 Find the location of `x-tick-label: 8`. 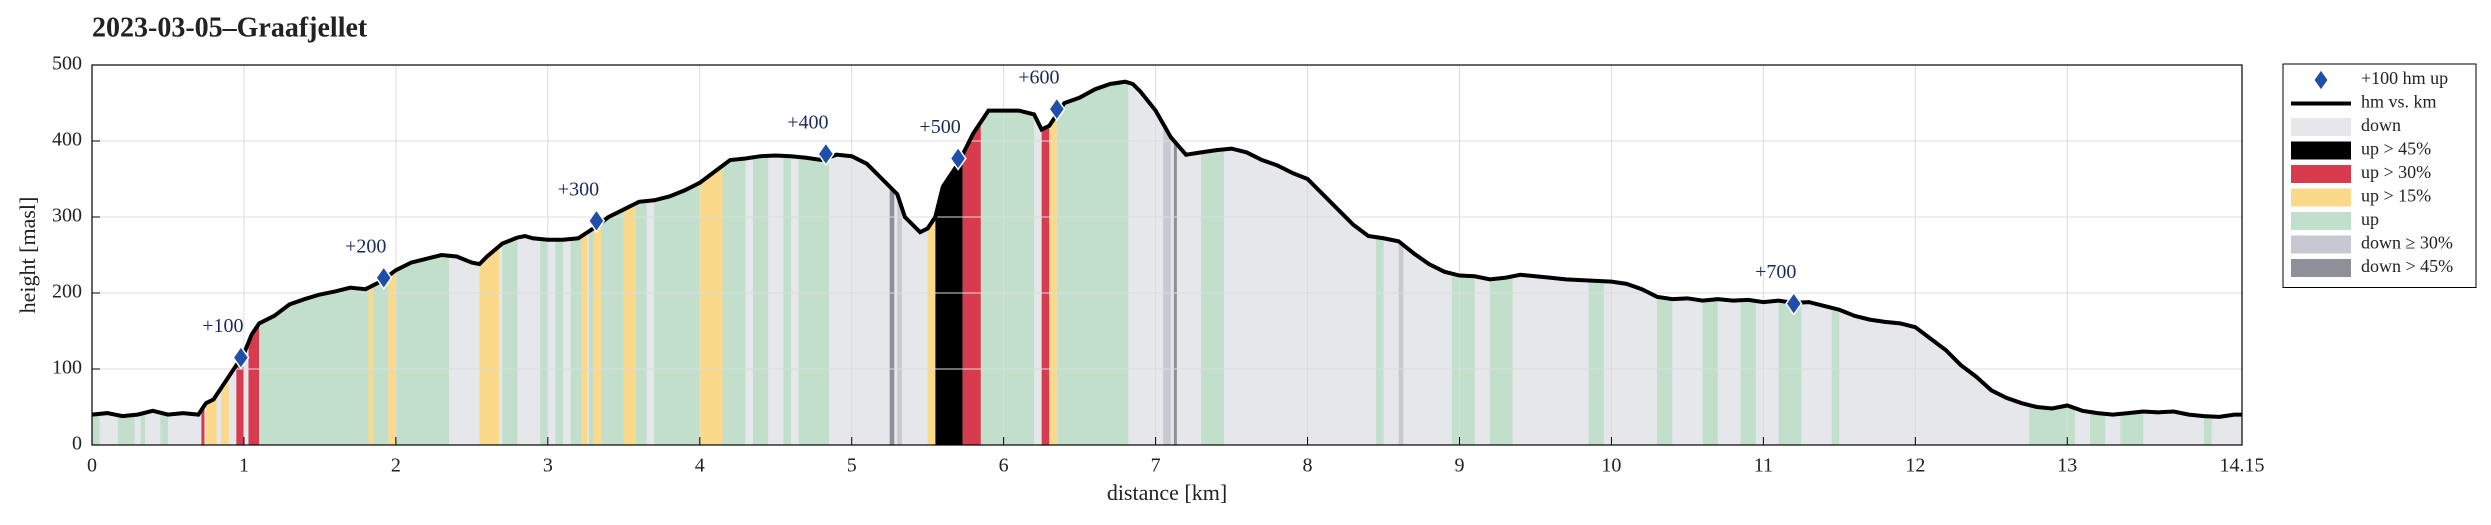

x-tick-label: 8 is located at coordinates (1308, 466).